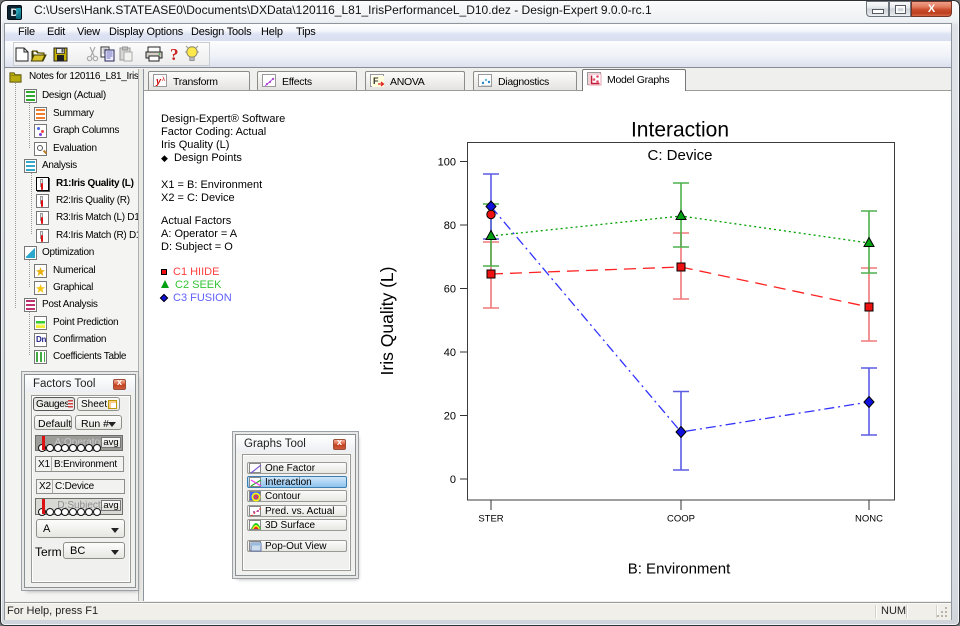 Image resolution: width=960 pixels, height=626 pixels. Describe the element at coordinates (679, 155) in the screenshot. I see `svg-text: C: Device` at that location.